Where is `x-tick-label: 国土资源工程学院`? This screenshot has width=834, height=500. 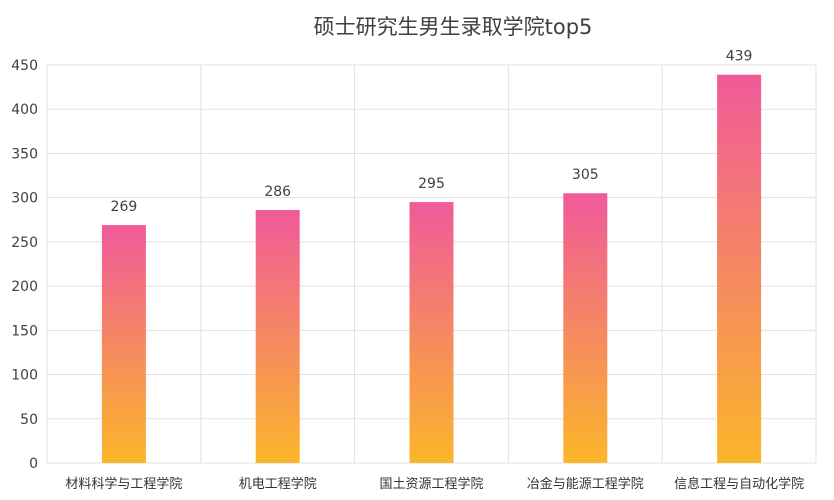
x-tick-label: 国土资源工程学院 is located at coordinates (431, 484).